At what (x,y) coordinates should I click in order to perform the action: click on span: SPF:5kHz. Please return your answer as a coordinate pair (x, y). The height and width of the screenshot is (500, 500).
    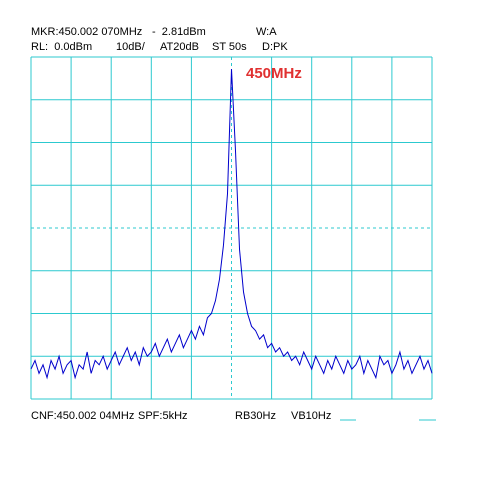
    Looking at the image, I should click on (163, 416).